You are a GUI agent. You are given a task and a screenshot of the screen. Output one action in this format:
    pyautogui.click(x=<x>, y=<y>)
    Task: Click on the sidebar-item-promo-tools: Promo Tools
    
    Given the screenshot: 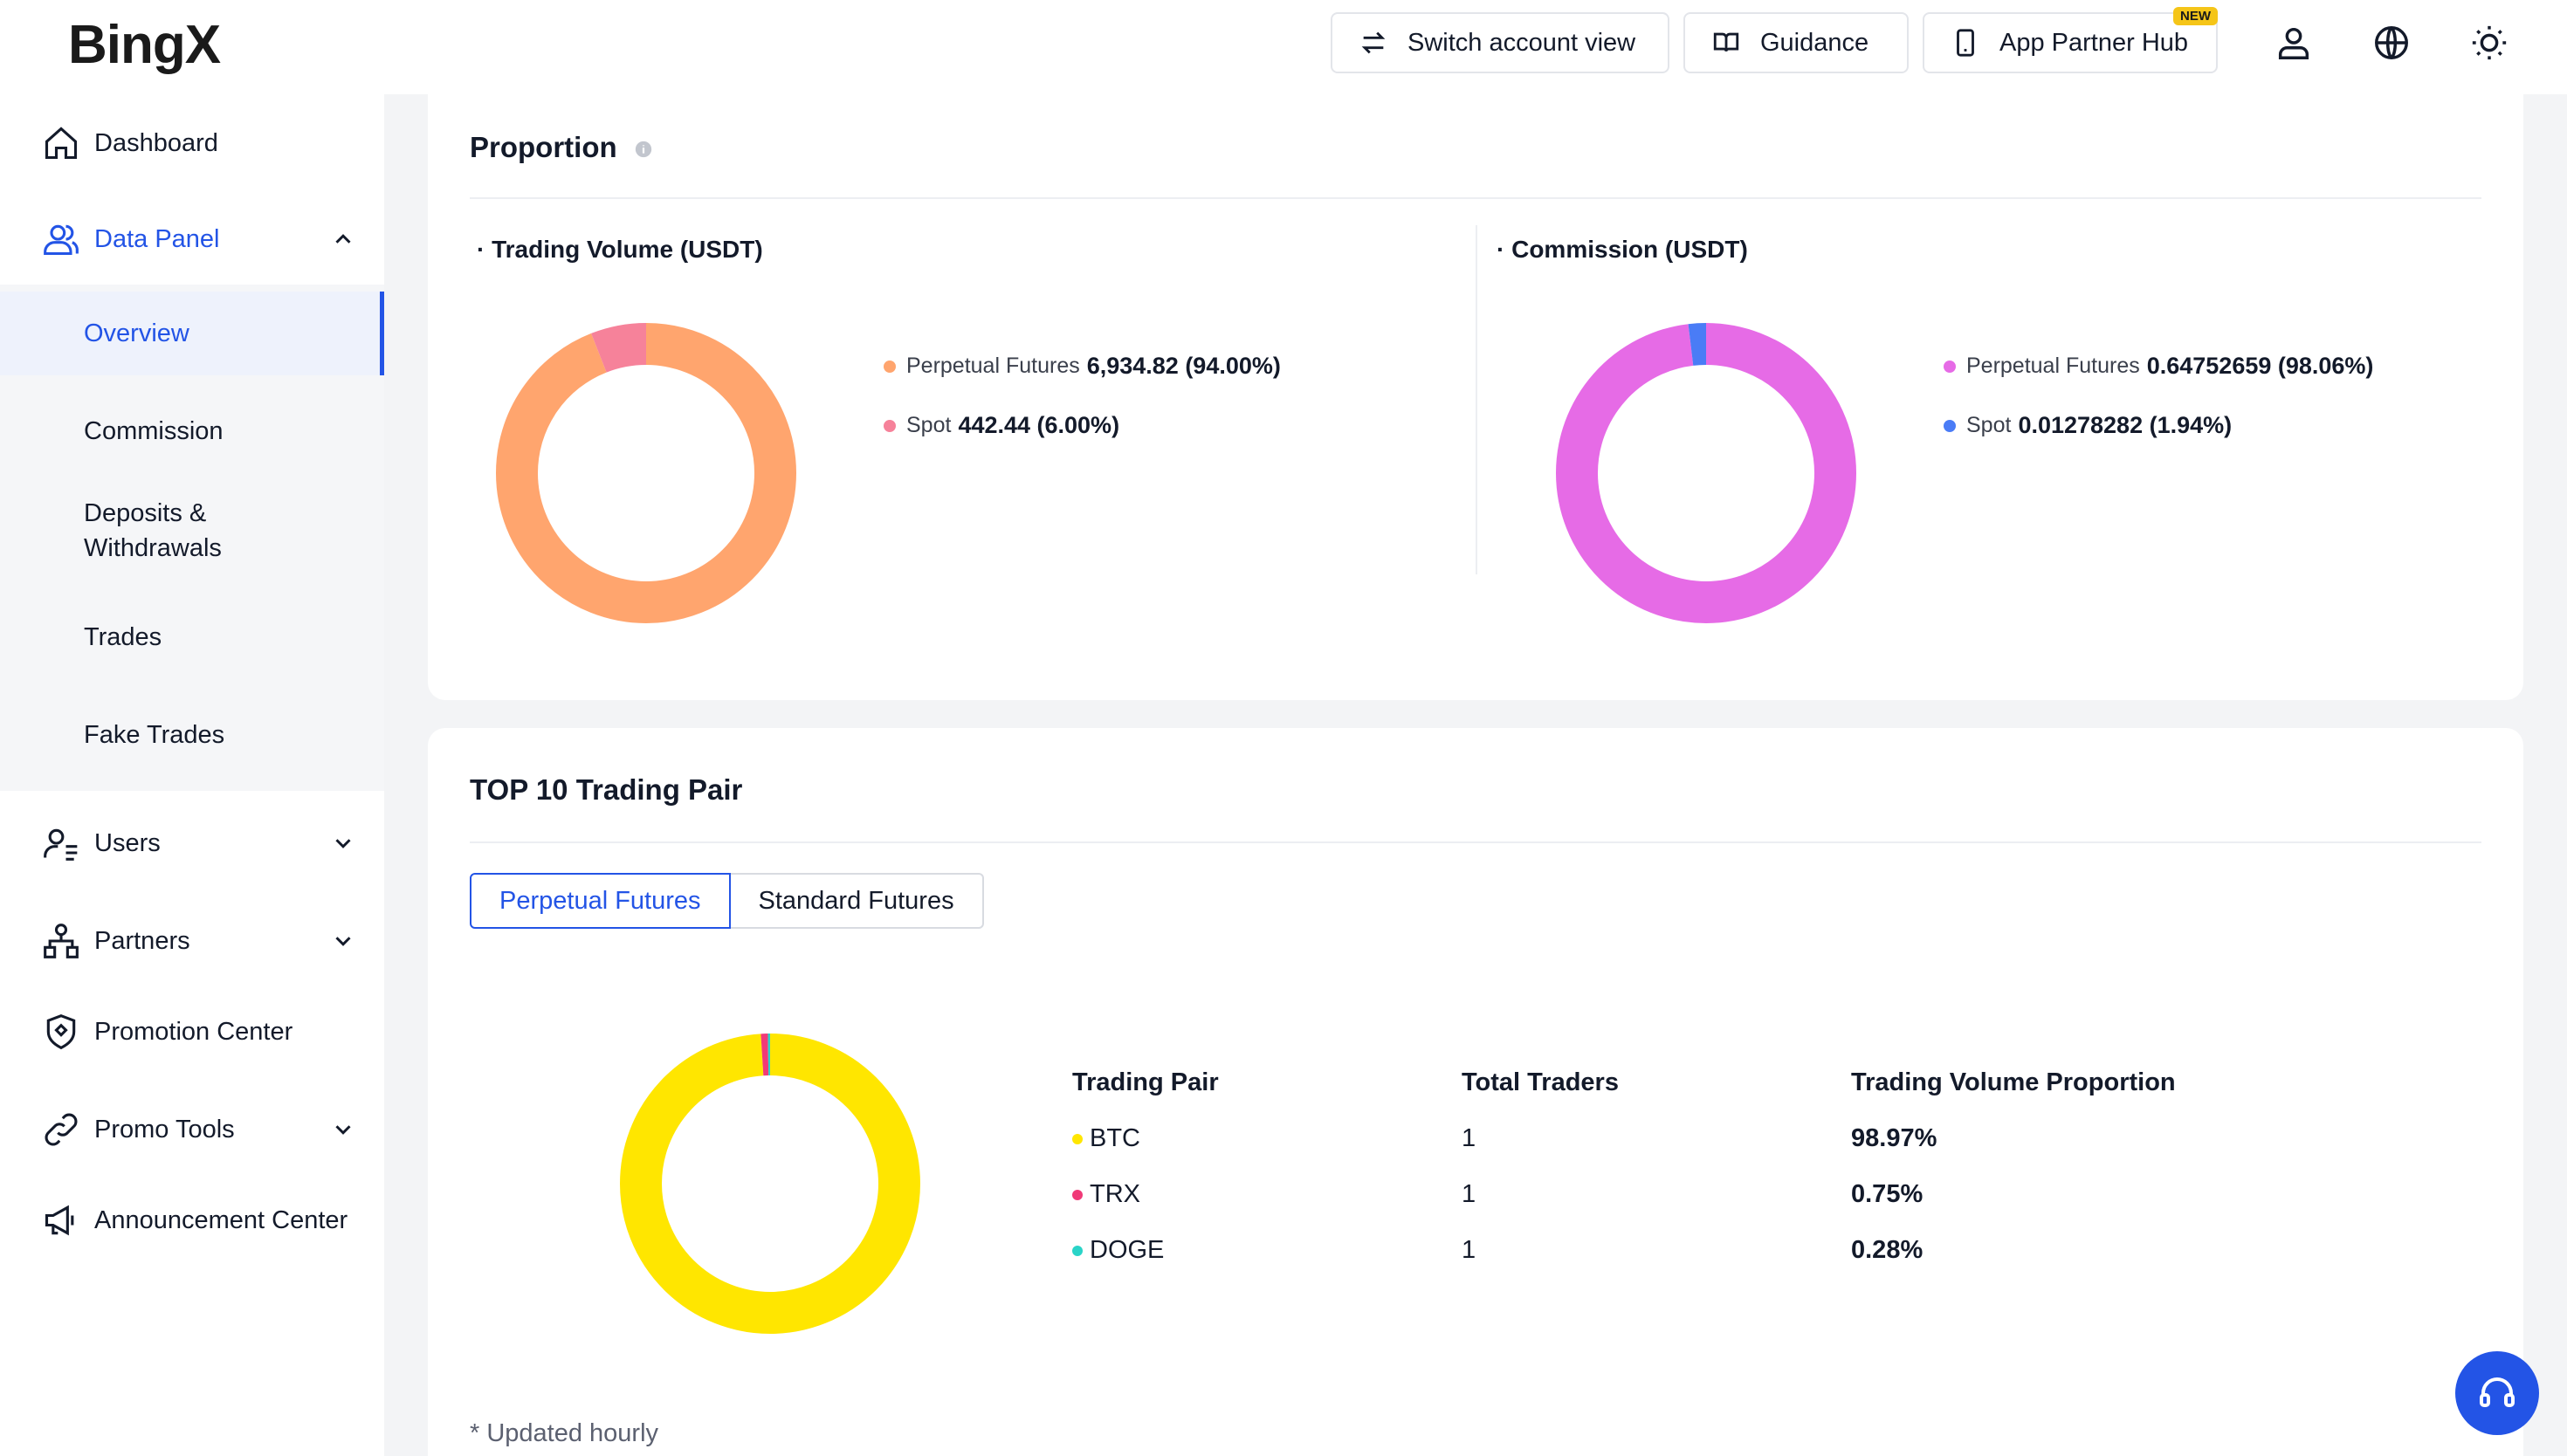 What is the action you would take?
    pyautogui.click(x=192, y=1129)
    